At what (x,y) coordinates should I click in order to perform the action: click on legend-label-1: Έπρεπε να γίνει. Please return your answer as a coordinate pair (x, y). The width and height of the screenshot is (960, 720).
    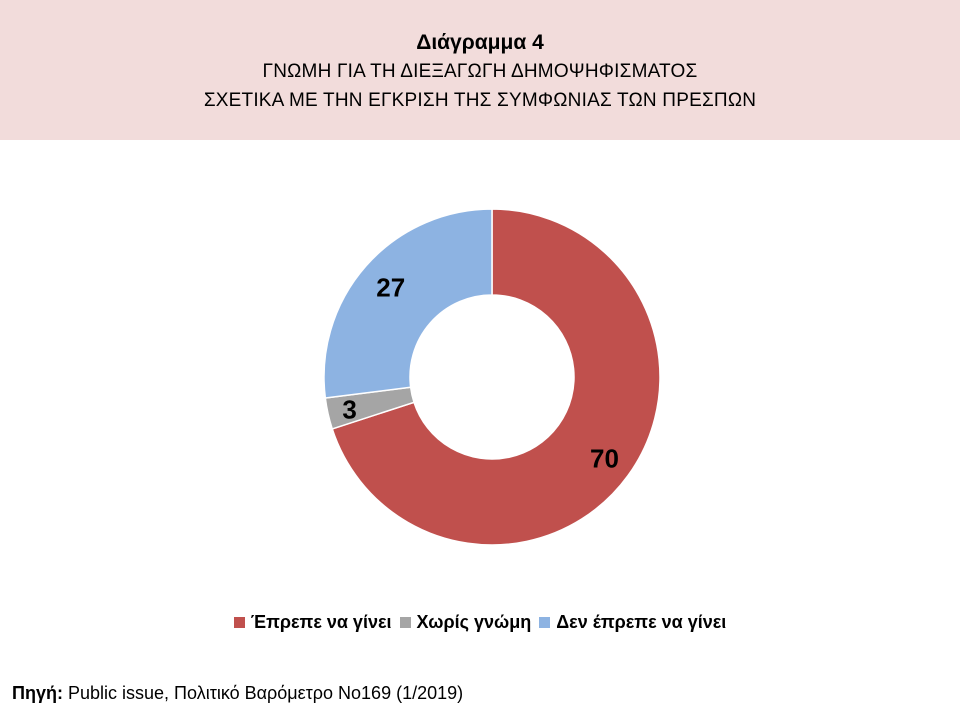
    Looking at the image, I should click on (321, 622).